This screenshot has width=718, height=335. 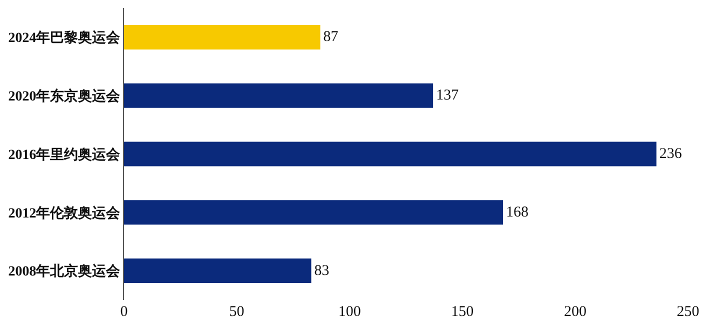 What do you see at coordinates (448, 96) in the screenshot?
I see `data-label: 137` at bounding box center [448, 96].